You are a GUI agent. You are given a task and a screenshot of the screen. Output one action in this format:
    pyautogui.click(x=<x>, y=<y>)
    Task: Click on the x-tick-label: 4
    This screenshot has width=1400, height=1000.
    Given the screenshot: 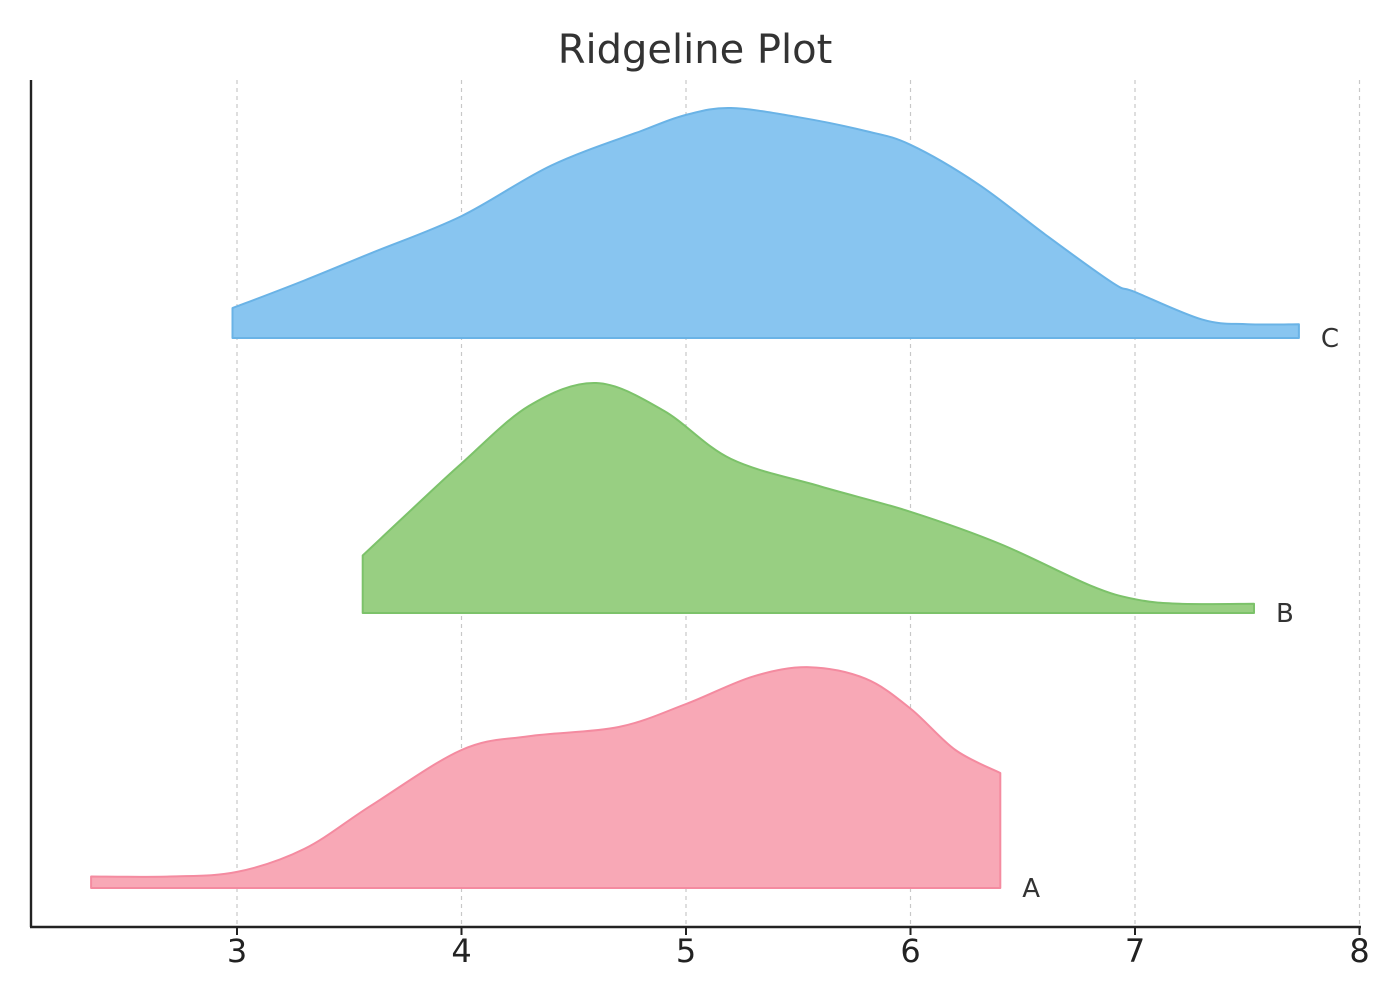 What is the action you would take?
    pyautogui.click(x=461, y=951)
    